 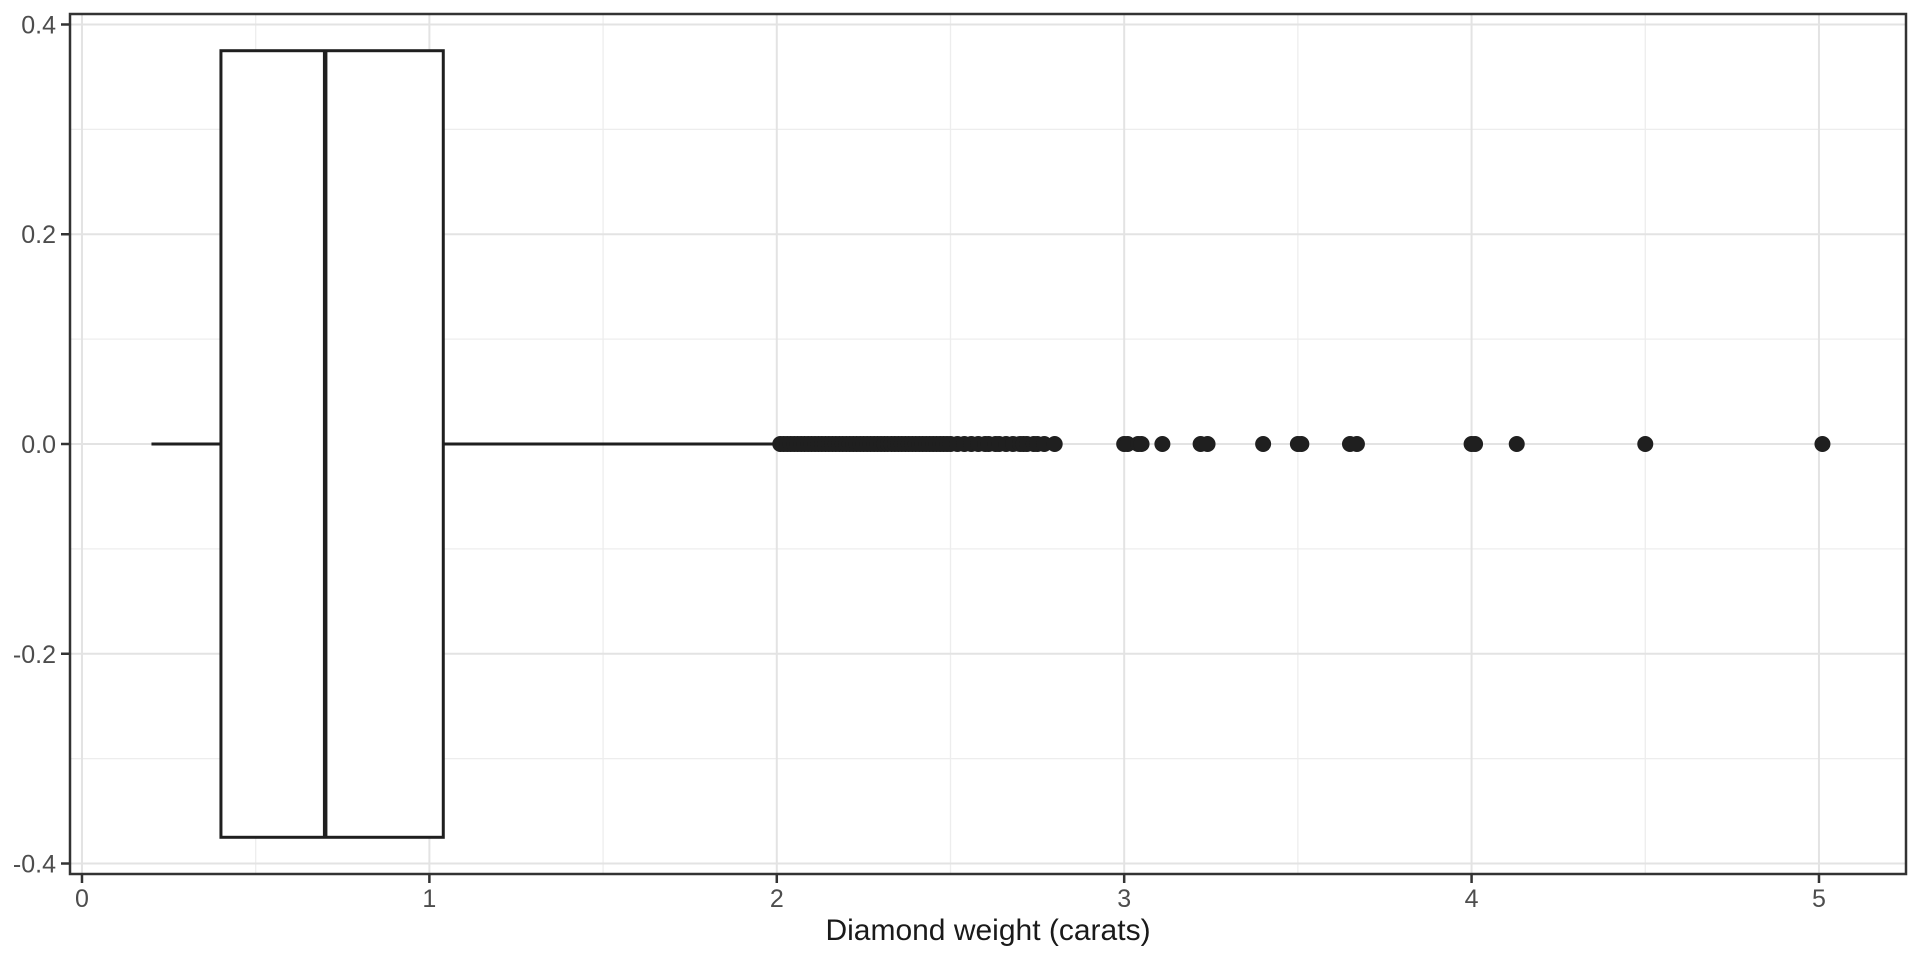 What do you see at coordinates (429, 899) in the screenshot?
I see `x-tick-label: 1` at bounding box center [429, 899].